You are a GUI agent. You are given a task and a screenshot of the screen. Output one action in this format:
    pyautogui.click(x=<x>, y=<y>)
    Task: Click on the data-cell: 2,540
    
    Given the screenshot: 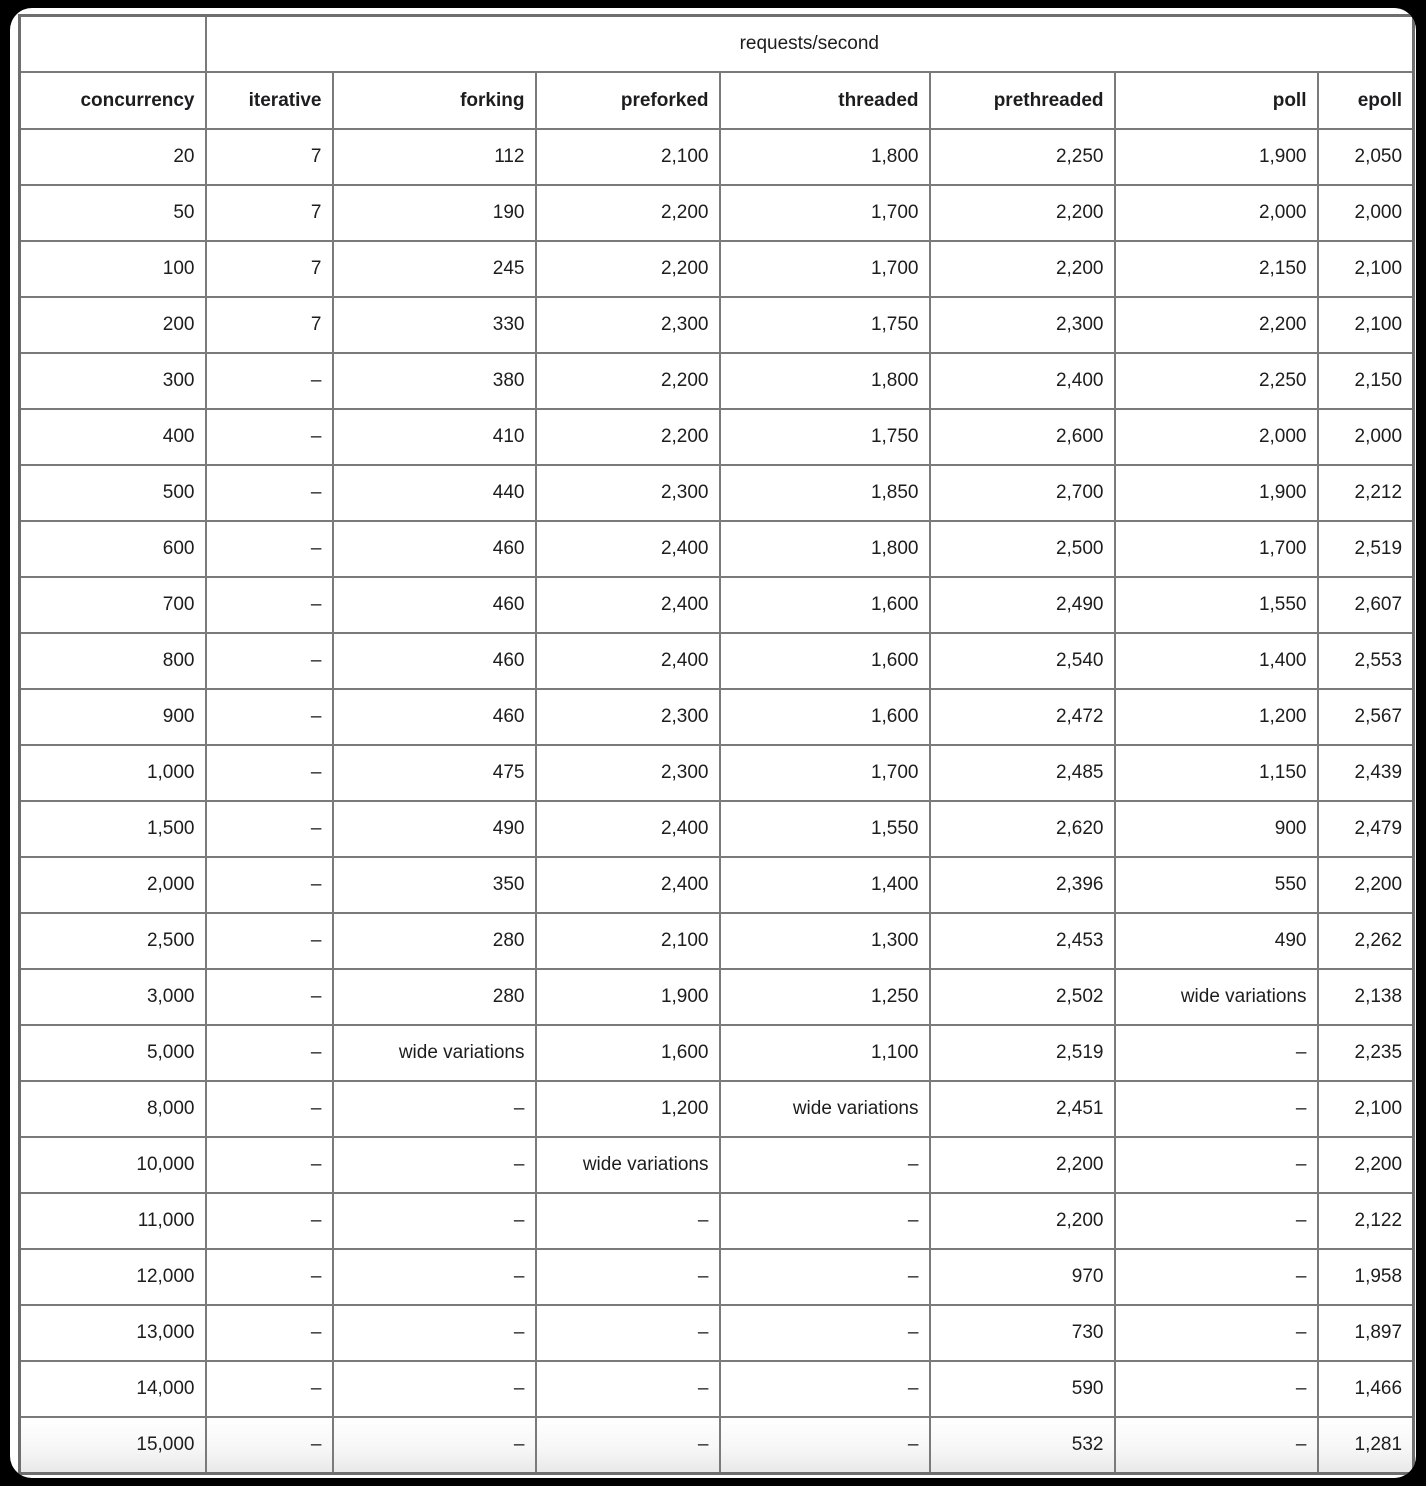 What is the action you would take?
    pyautogui.click(x=1022, y=661)
    